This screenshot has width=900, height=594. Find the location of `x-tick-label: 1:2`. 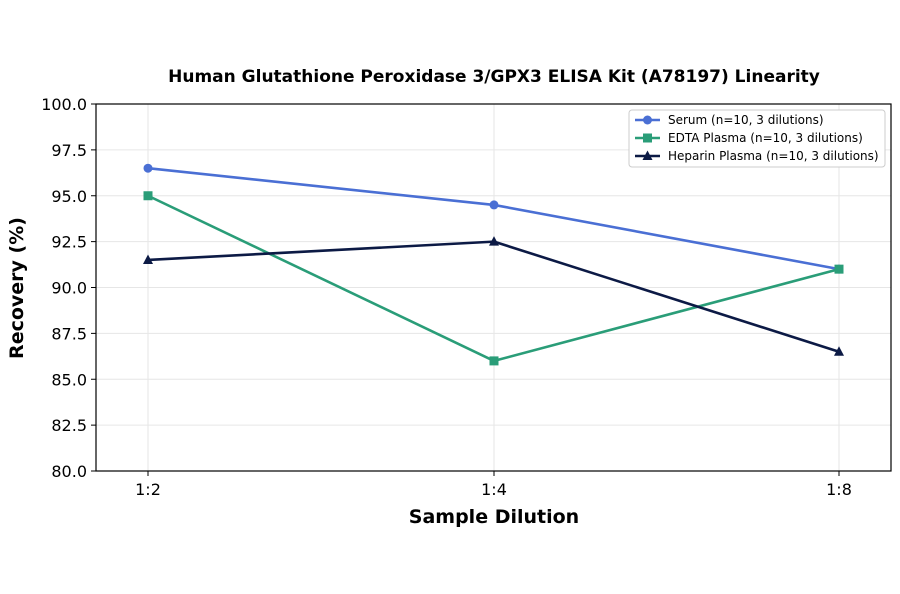

x-tick-label: 1:2 is located at coordinates (148, 489).